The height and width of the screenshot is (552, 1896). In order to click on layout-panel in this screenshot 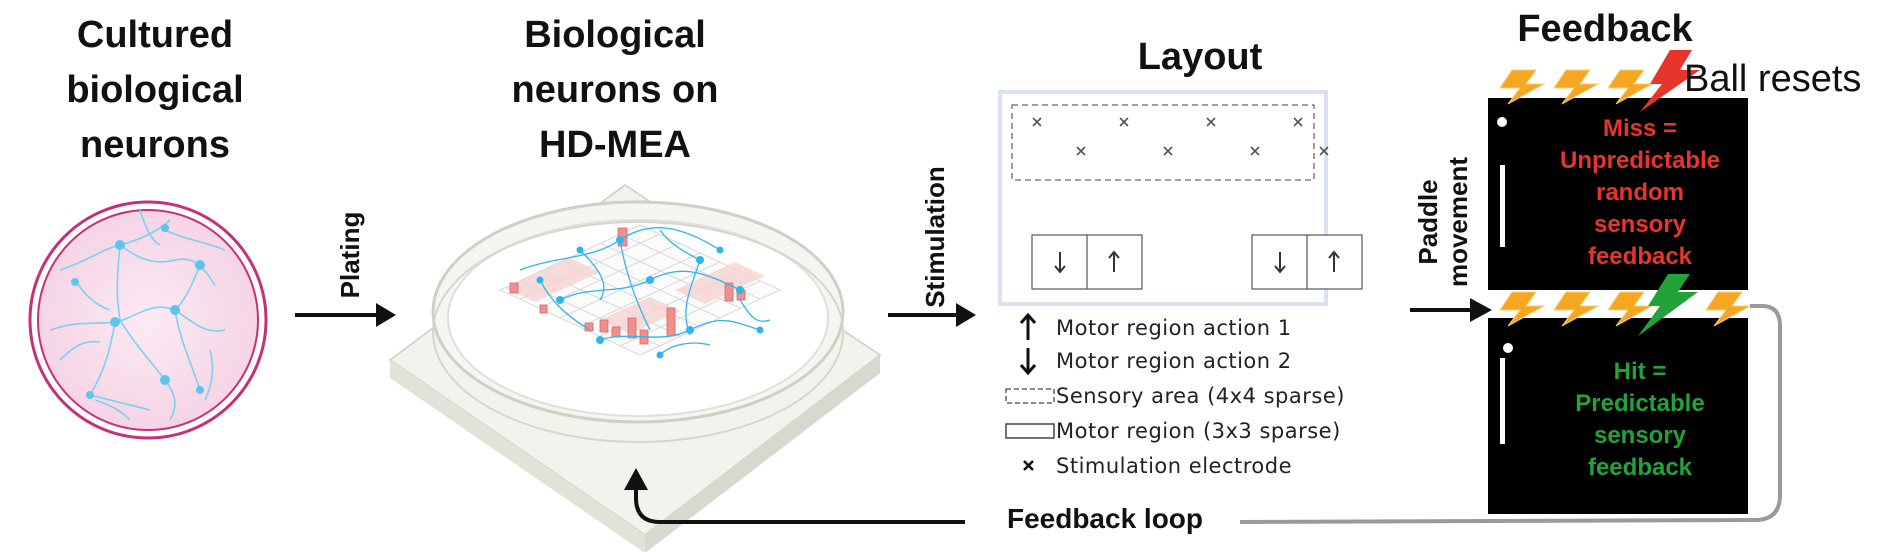, I will do `click(1180, 198)`.